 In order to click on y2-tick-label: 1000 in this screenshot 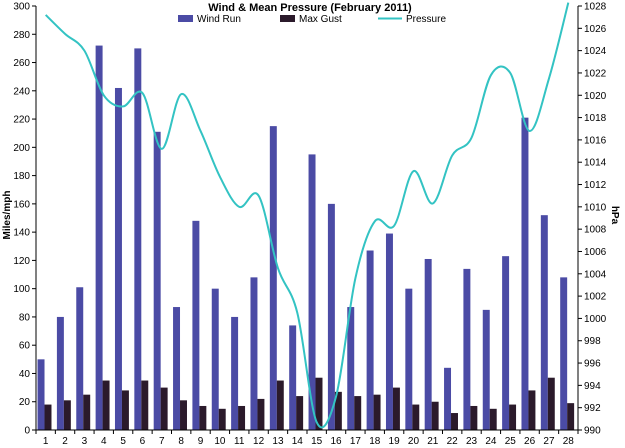, I will do `click(595, 319)`.